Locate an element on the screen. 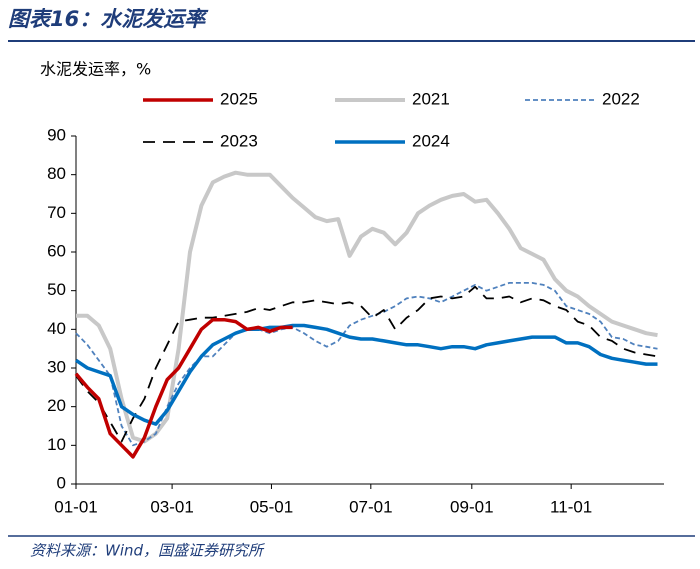 The height and width of the screenshot is (569, 700). x-tick-label: 05-01 is located at coordinates (271, 506).